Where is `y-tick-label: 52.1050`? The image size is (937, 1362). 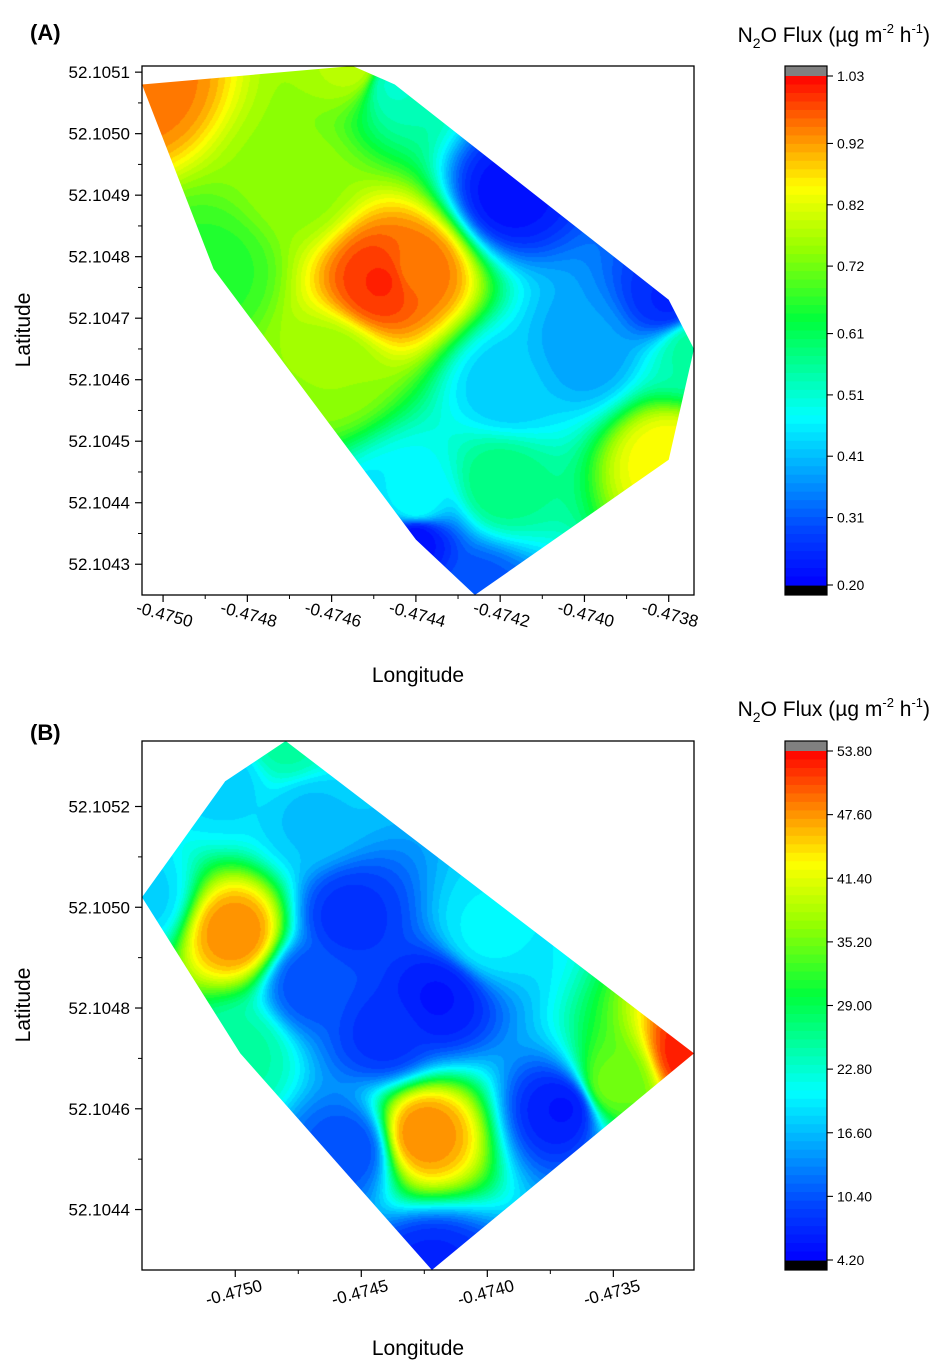
y-tick-label: 52.1050 is located at coordinates (99, 907).